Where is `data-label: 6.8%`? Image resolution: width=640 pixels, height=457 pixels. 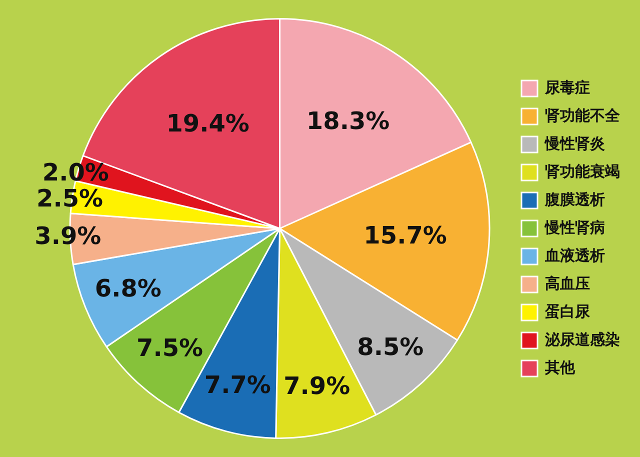 data-label: 6.8% is located at coordinates (128, 288).